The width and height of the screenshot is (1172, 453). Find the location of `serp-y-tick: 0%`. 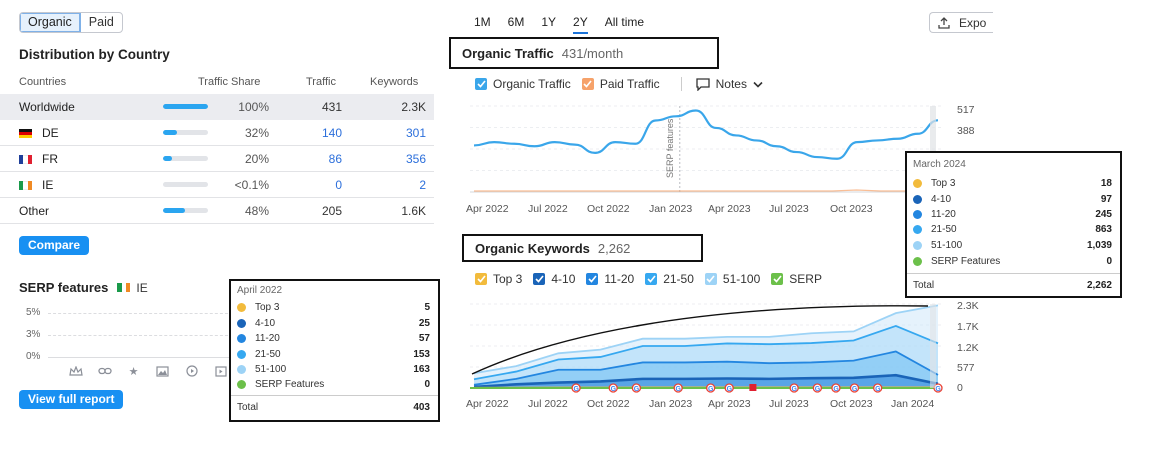

serp-y-tick: 0% is located at coordinates (33, 356).